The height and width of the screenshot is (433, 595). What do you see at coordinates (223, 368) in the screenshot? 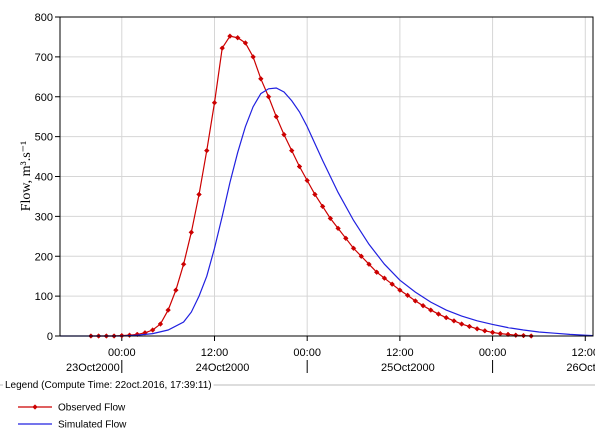
I see `date-label: 24Oct2000` at bounding box center [223, 368].